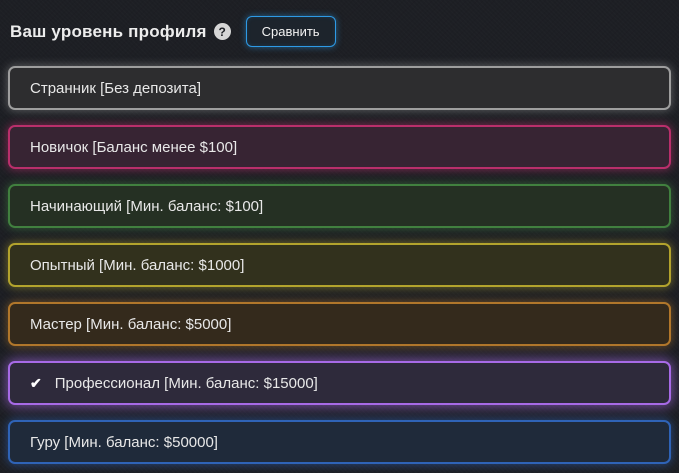 The image size is (679, 473). What do you see at coordinates (36, 383) in the screenshot?
I see `check-icon: ✔` at bounding box center [36, 383].